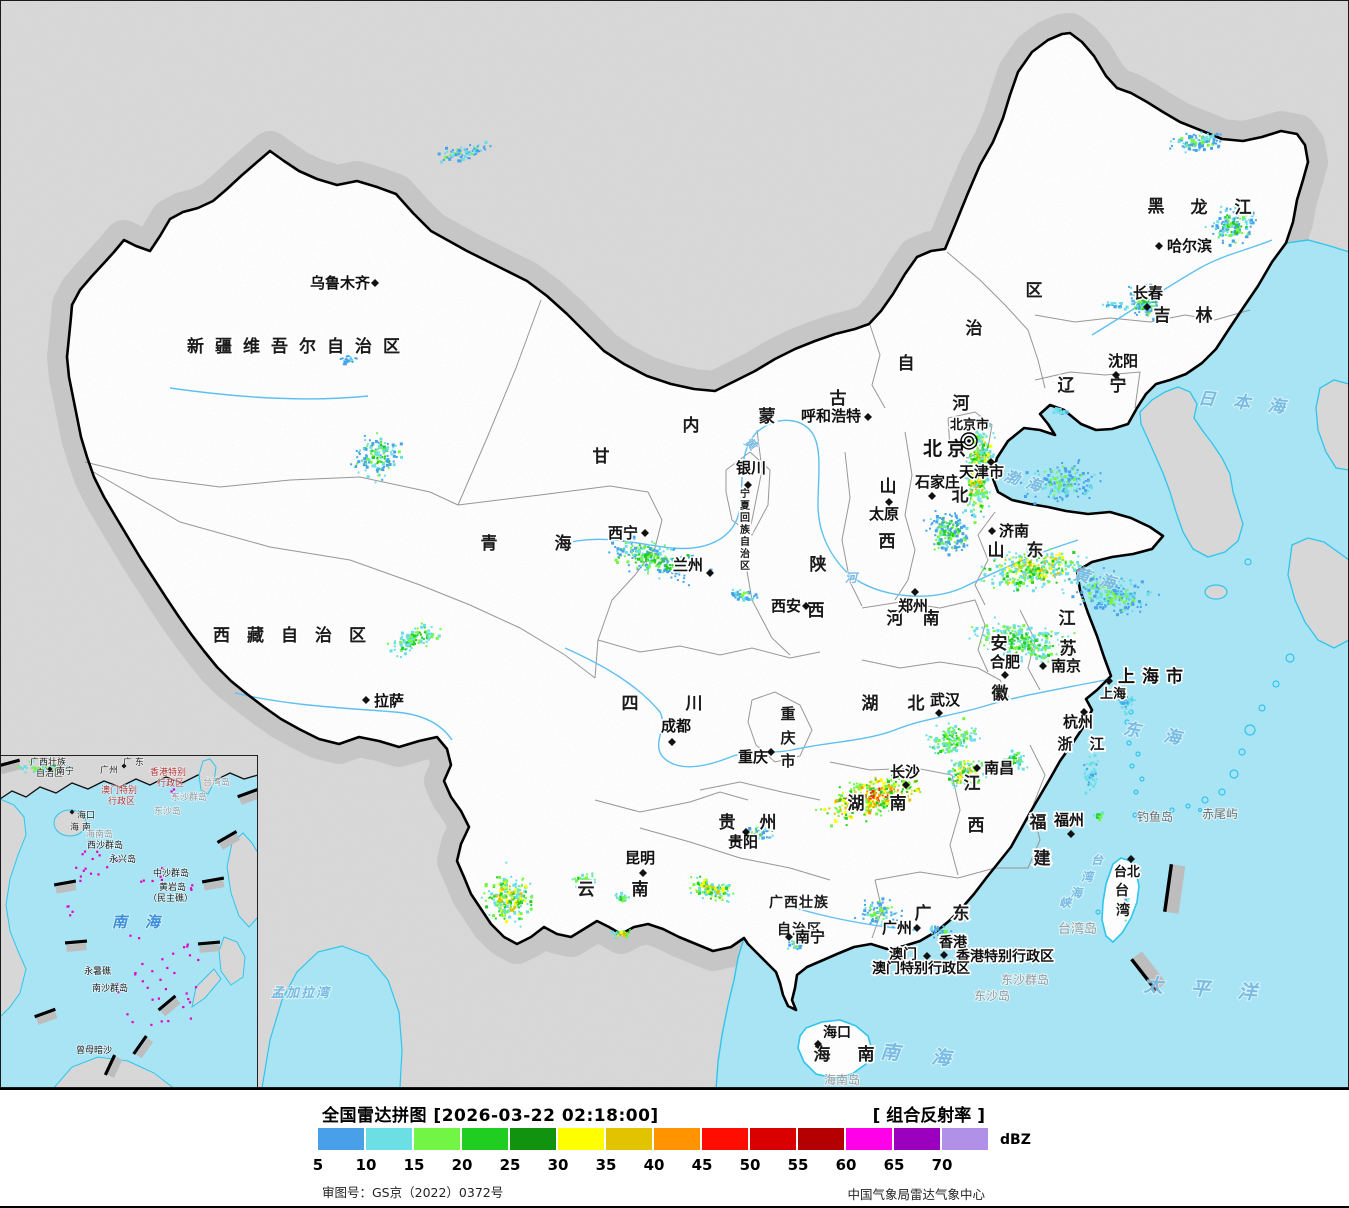  I want to click on inset-city-marker, so click(50, 769).